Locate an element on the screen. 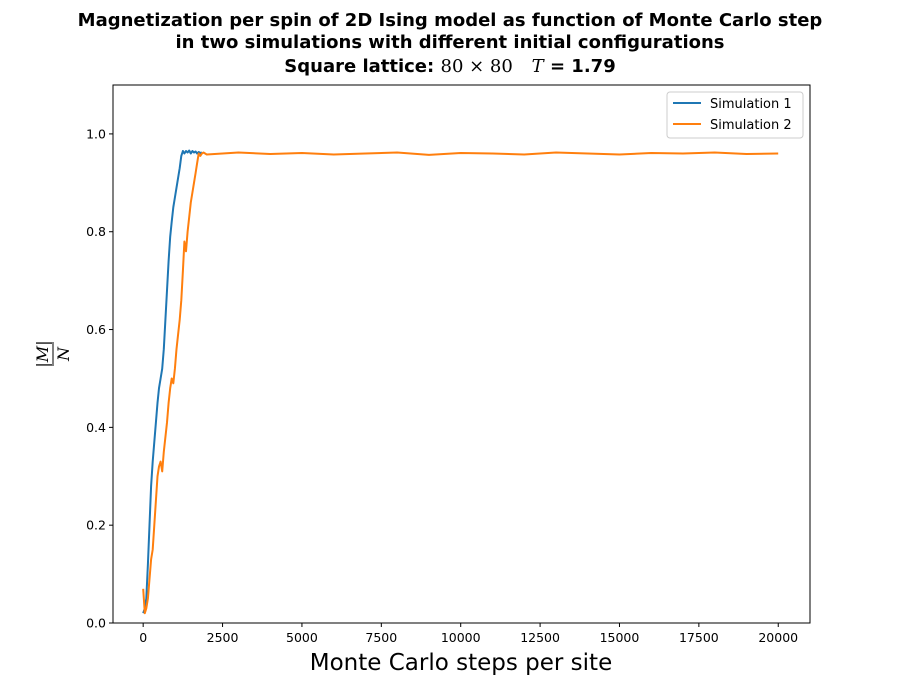 The image size is (900, 700). title-lattice-prefix: Square lattice: is located at coordinates (359, 66).